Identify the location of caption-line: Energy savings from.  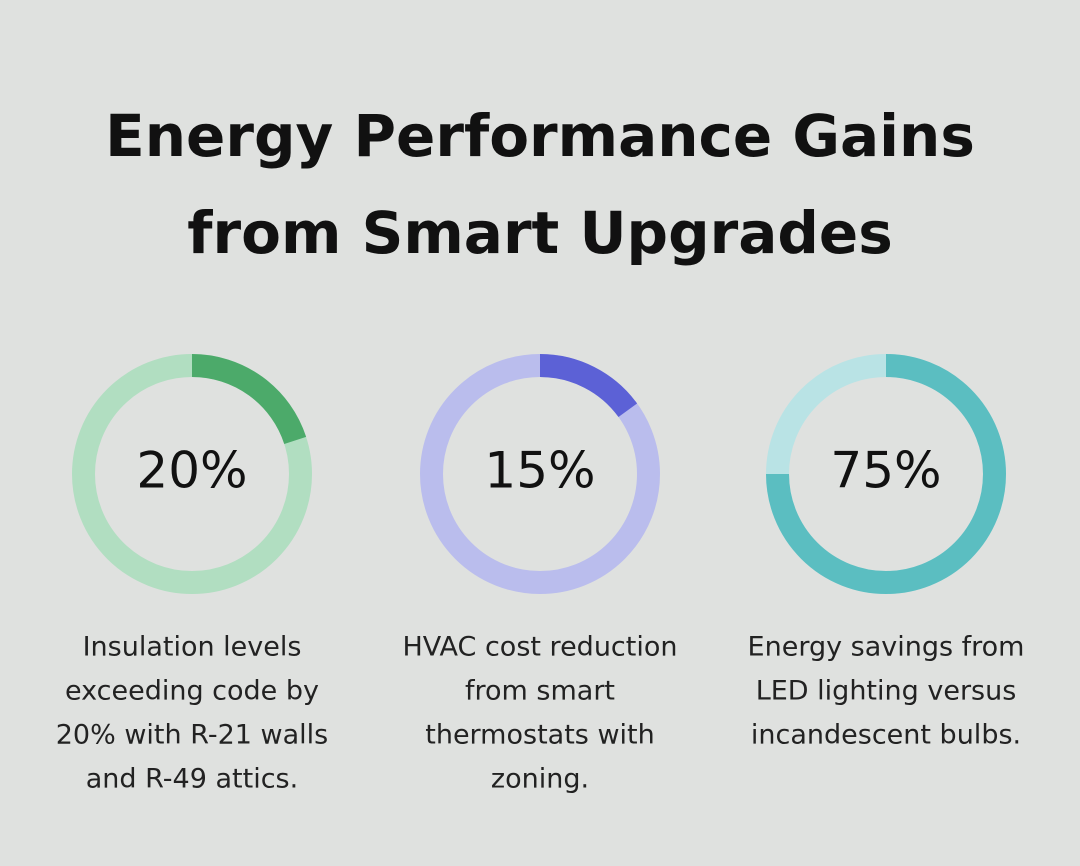
(886, 647).